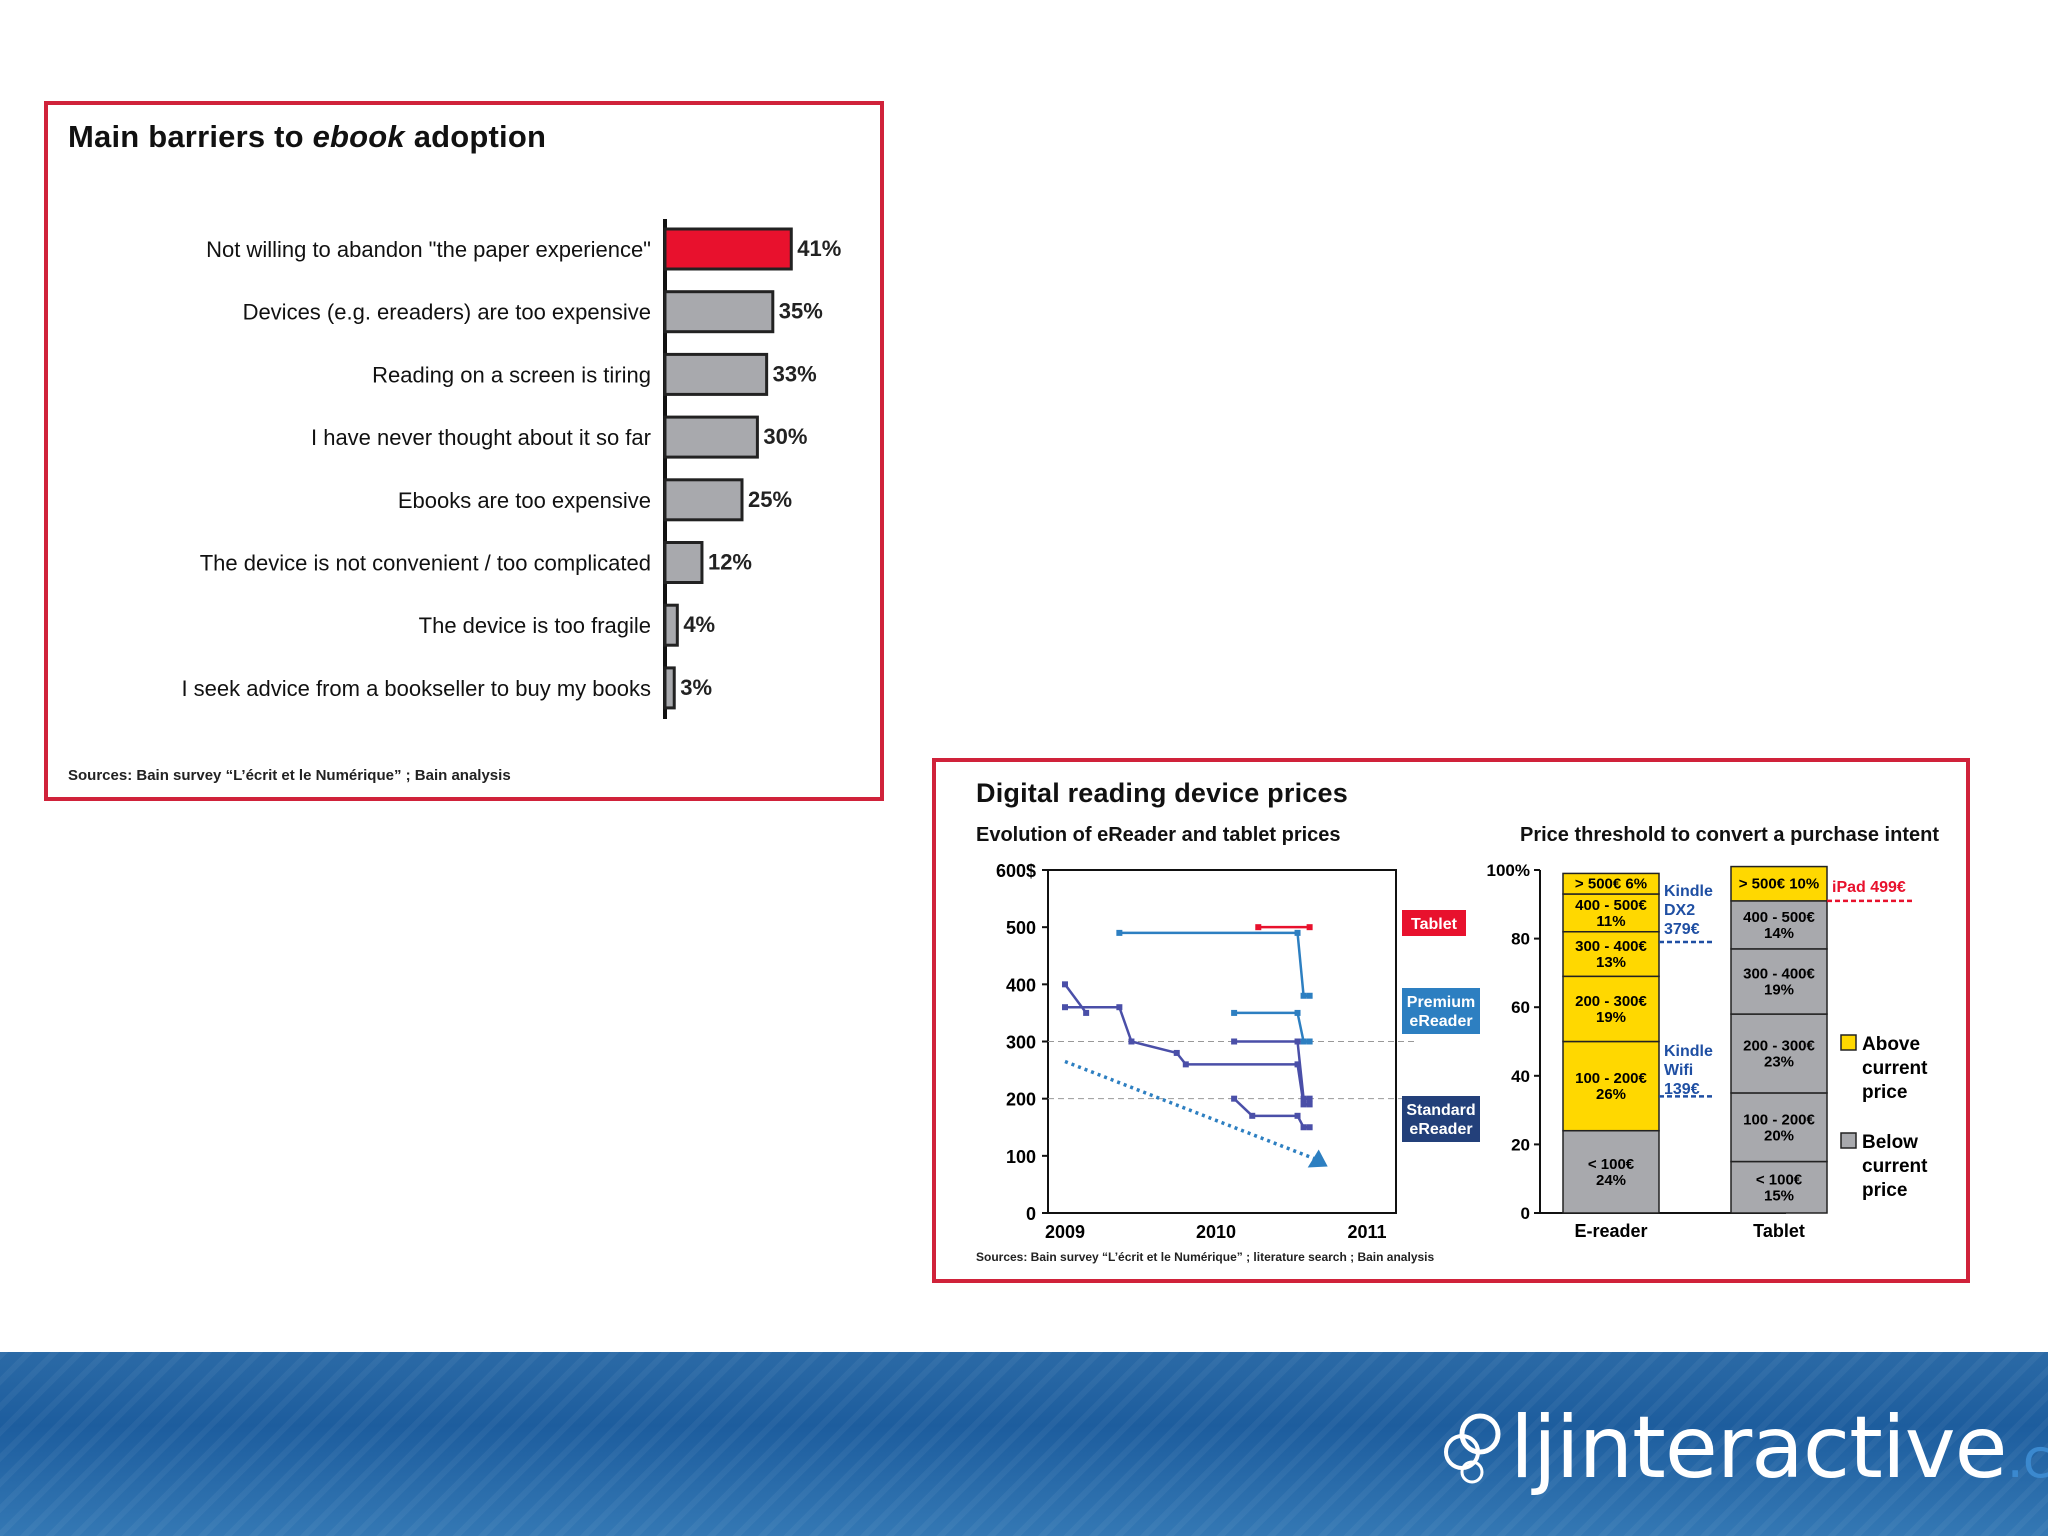 This screenshot has height=1536, width=2048. What do you see at coordinates (1611, 1164) in the screenshot?
I see `threshold-segment-label: < 100€` at bounding box center [1611, 1164].